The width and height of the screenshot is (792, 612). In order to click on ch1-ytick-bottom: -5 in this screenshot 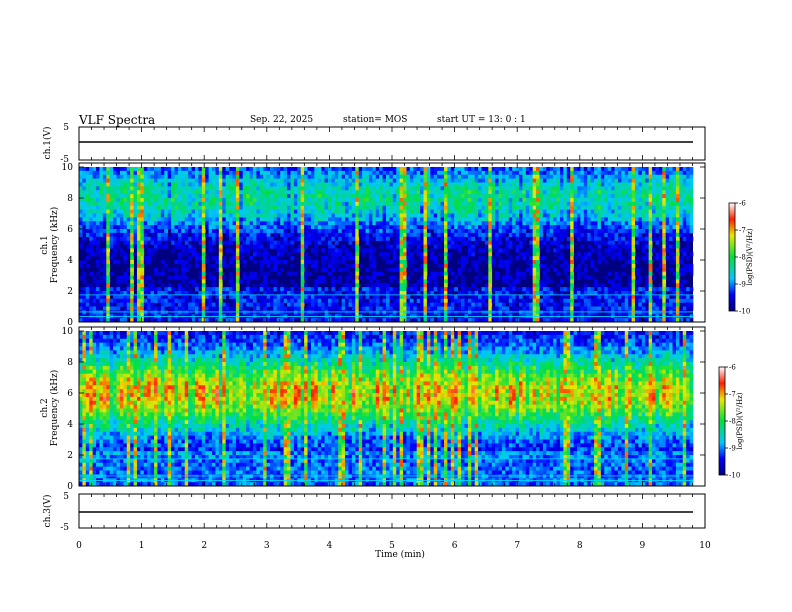, I will do `click(64, 160)`.